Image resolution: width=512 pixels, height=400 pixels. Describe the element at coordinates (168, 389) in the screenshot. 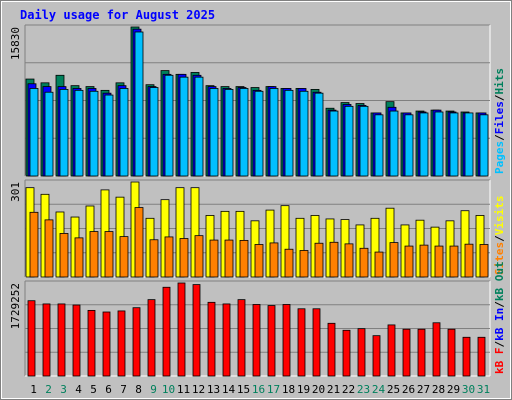

I see `x-tick-label-day-10: 10` at that location.